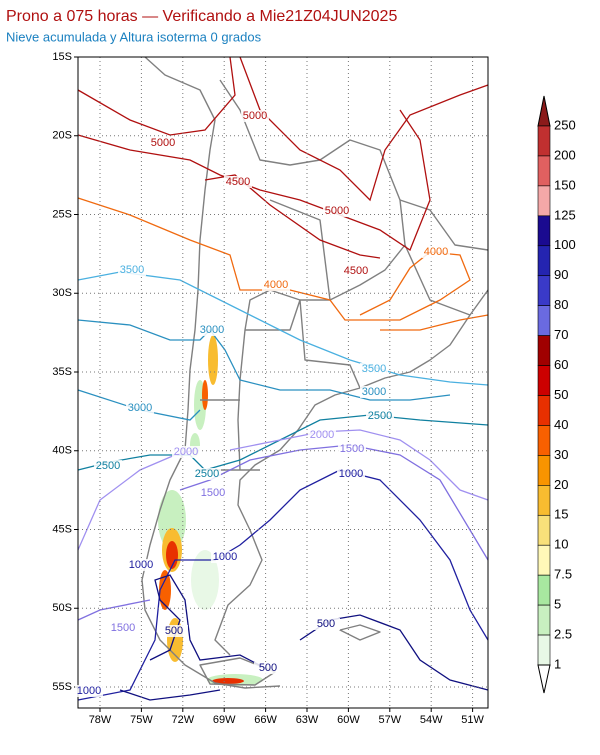 This screenshot has height=755, width=600. Describe the element at coordinates (544, 679) in the screenshot. I see `colorbar-arrow-bottom` at that location.